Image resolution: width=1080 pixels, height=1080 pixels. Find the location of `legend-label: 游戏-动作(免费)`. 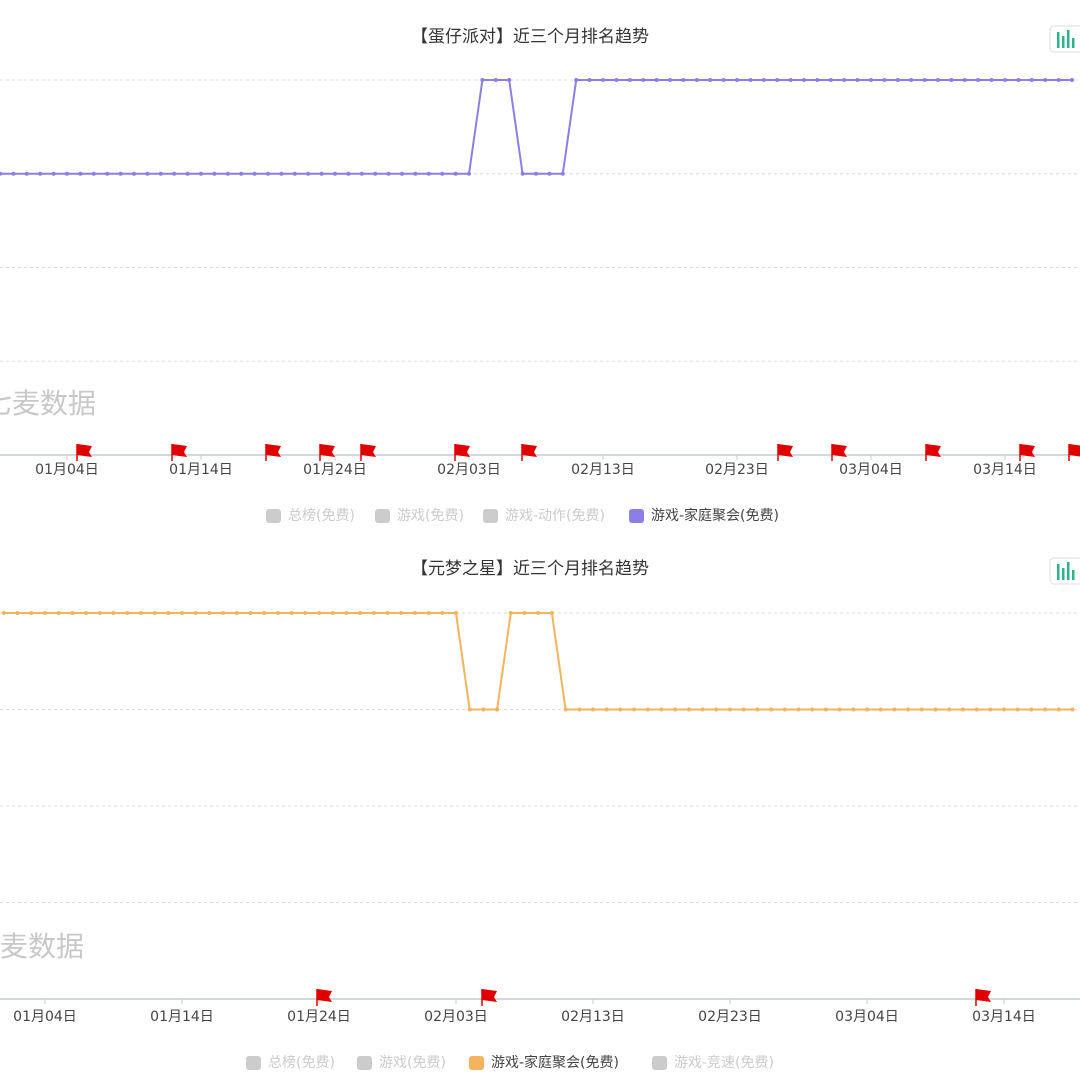

legend-label: 游戏-动作(免费) is located at coordinates (555, 516).